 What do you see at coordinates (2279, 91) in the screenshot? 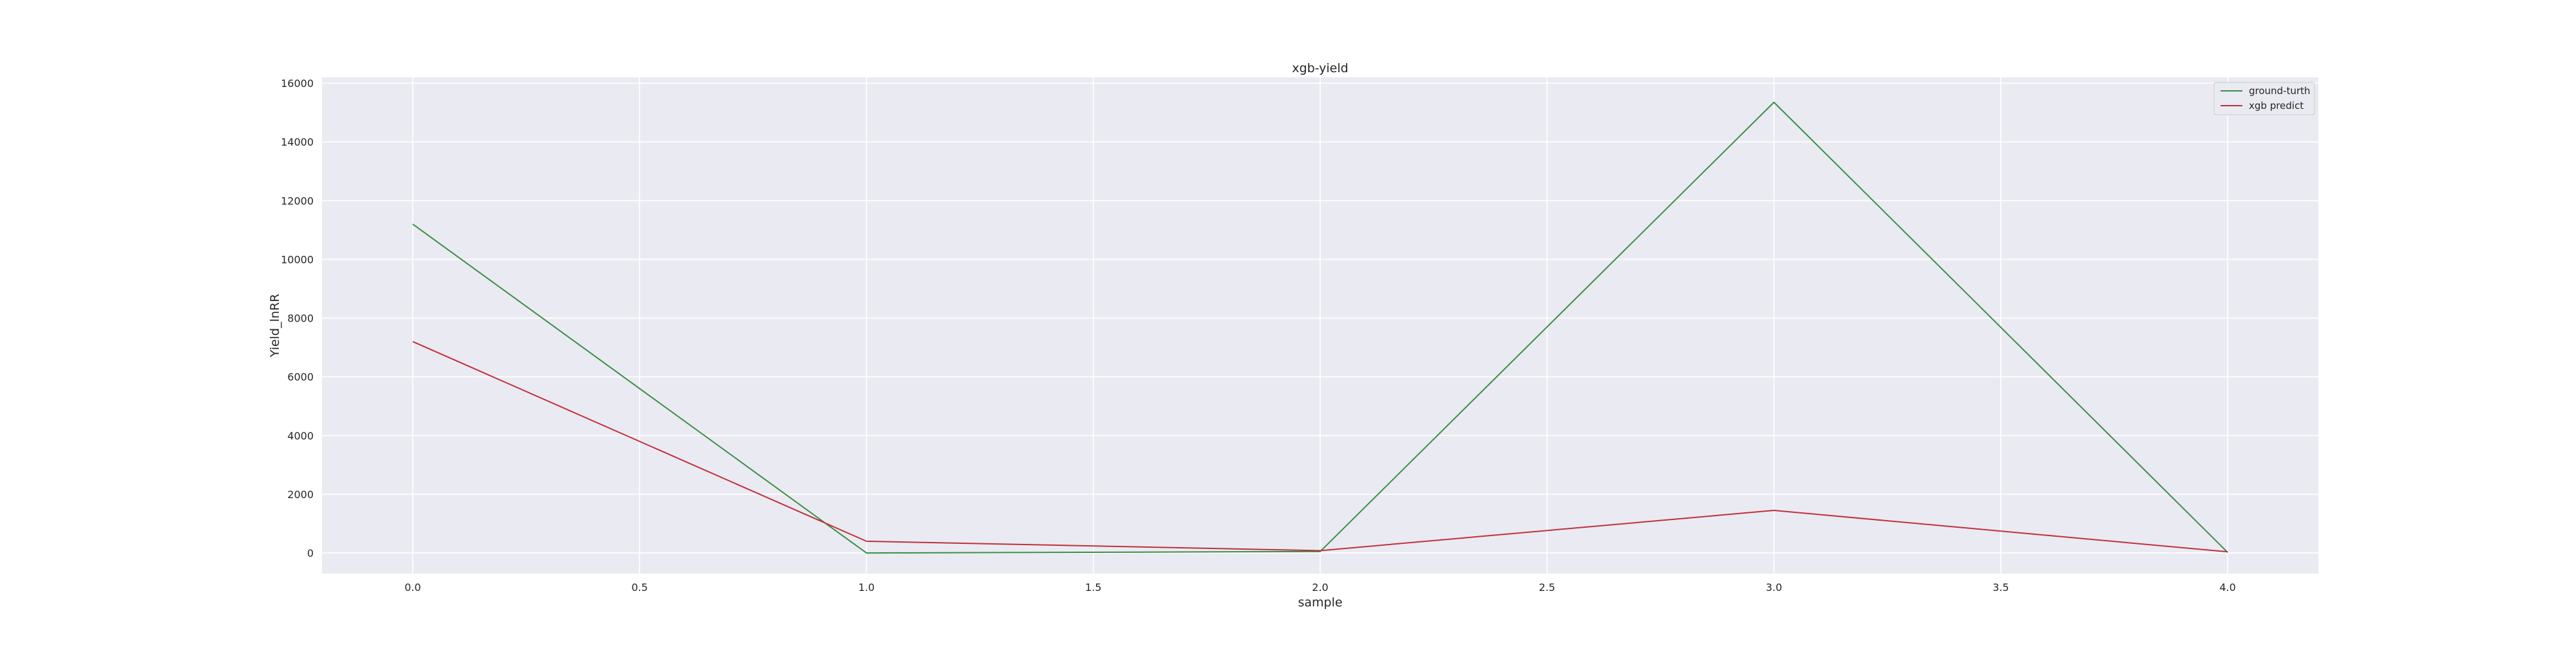
I see `legend-label-1: ground-turth` at bounding box center [2279, 91].